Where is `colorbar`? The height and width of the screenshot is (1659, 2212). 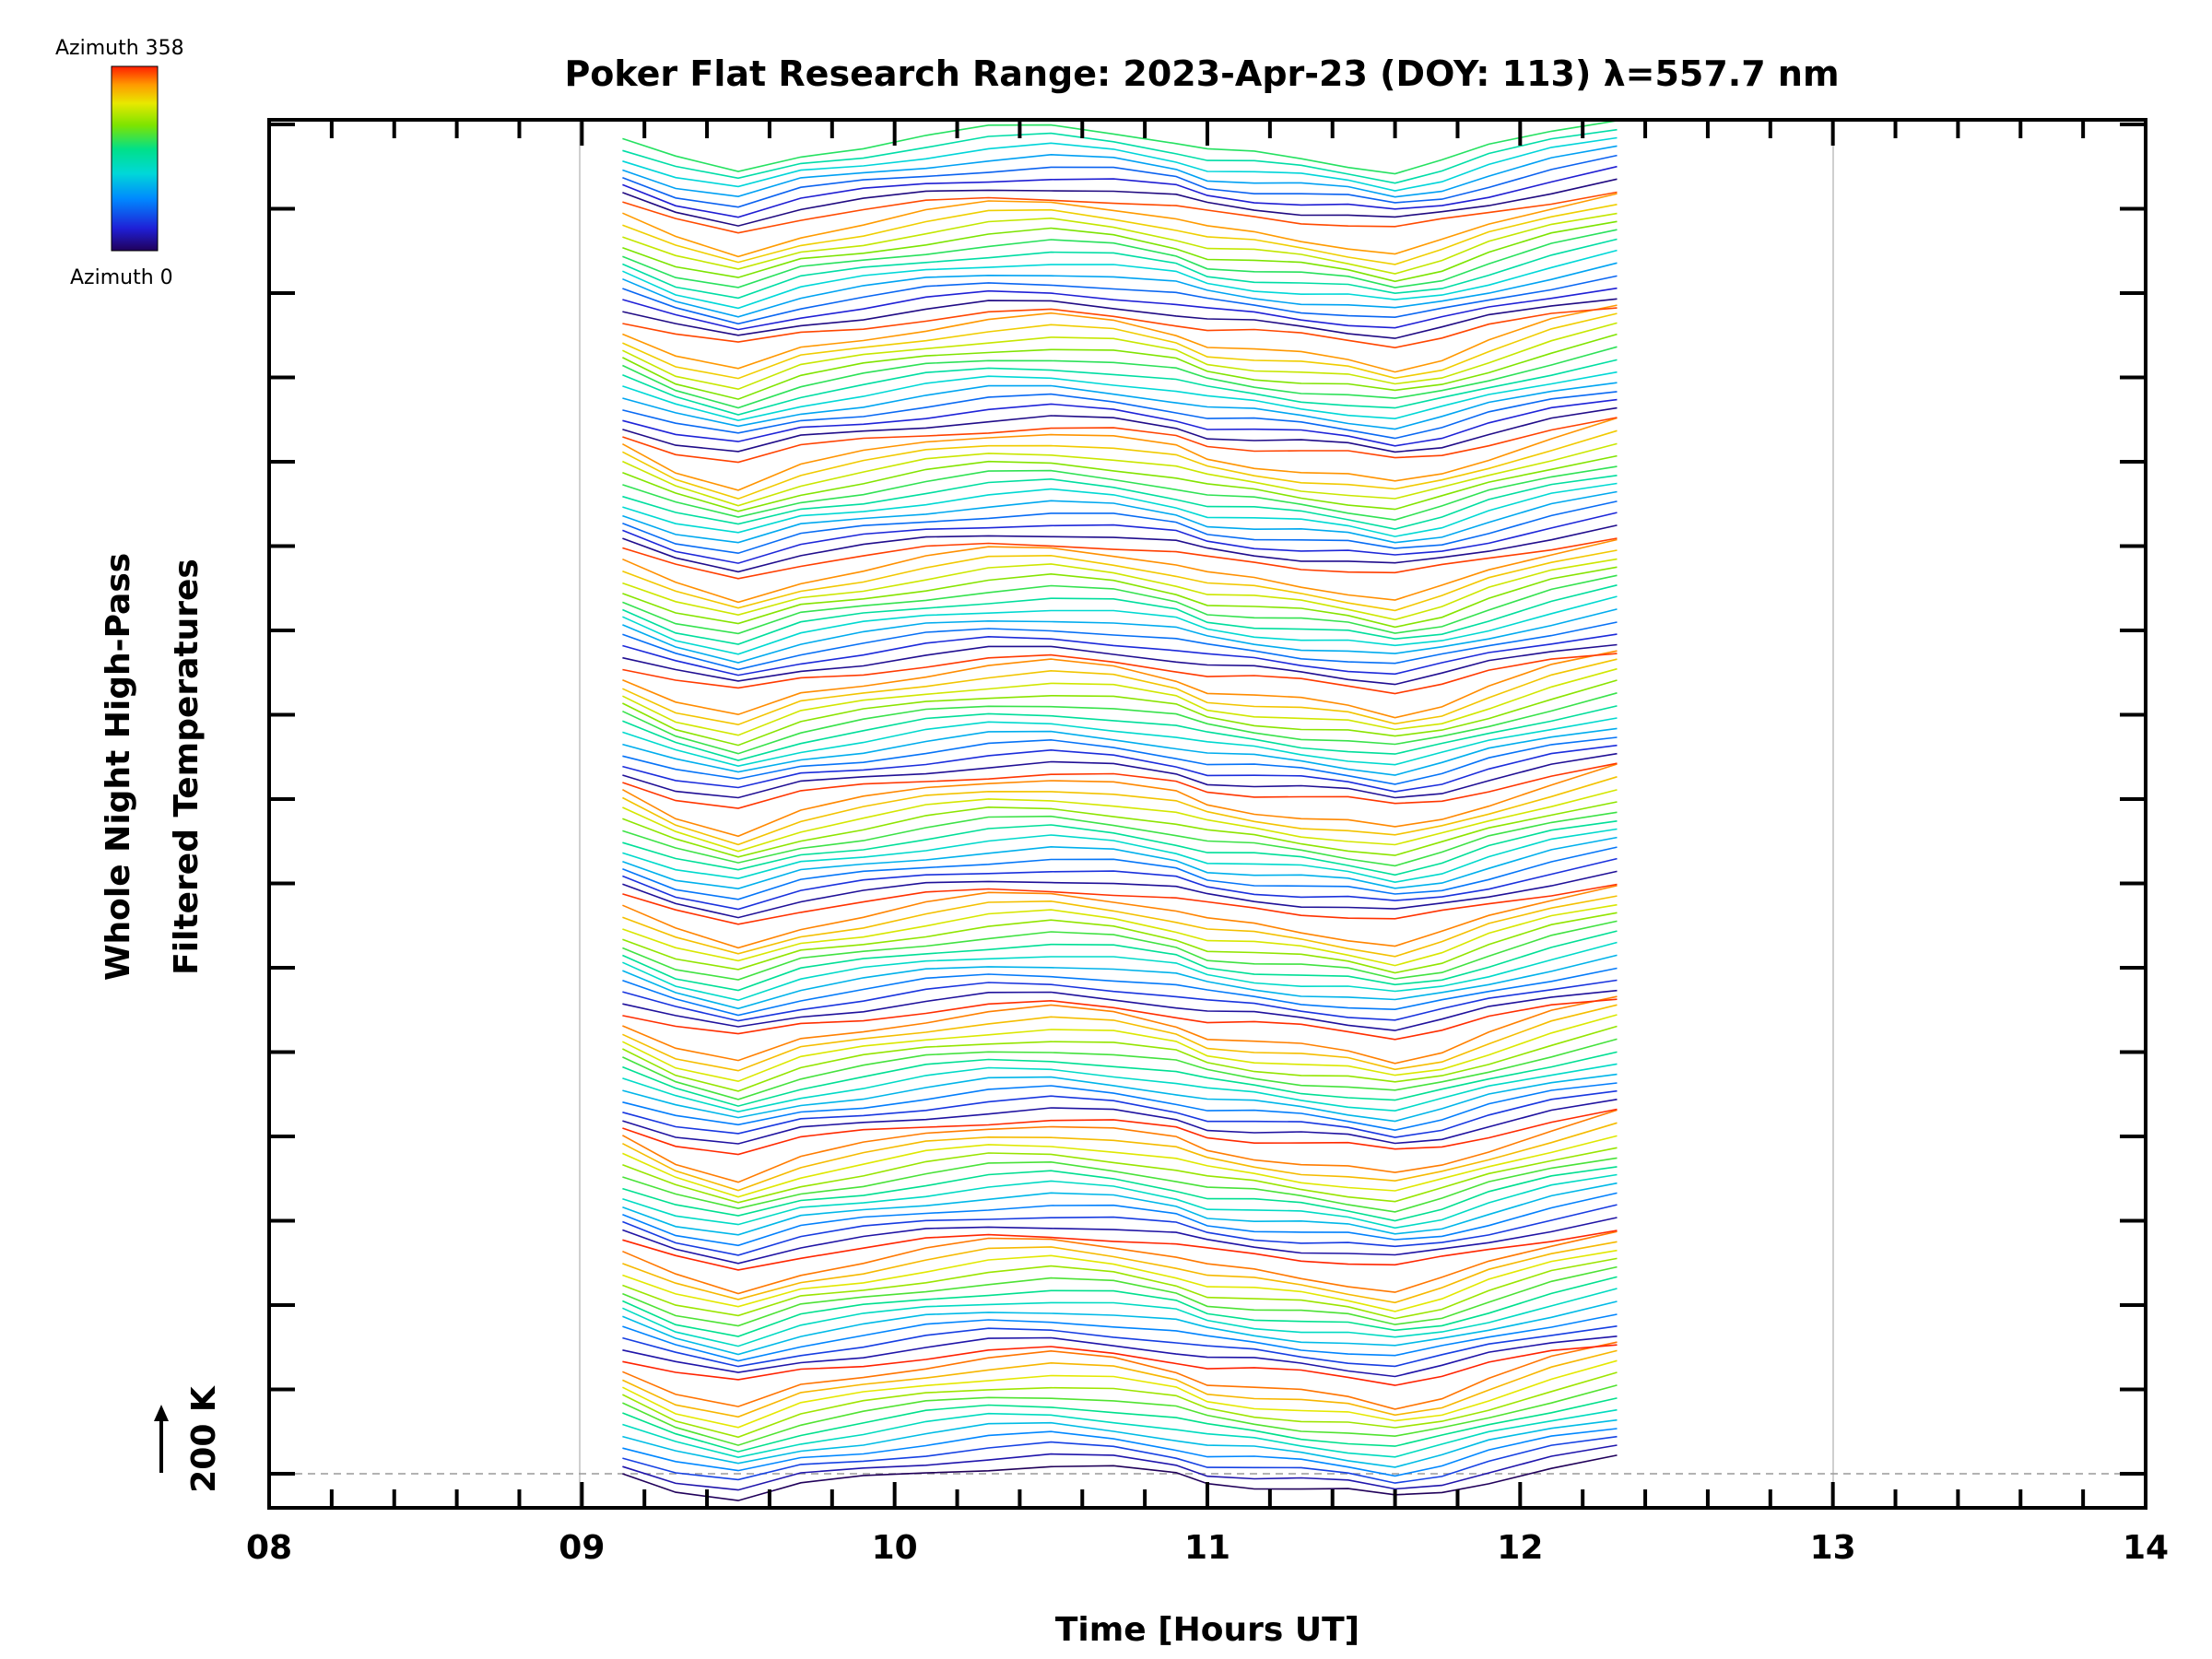 colorbar is located at coordinates (135, 158).